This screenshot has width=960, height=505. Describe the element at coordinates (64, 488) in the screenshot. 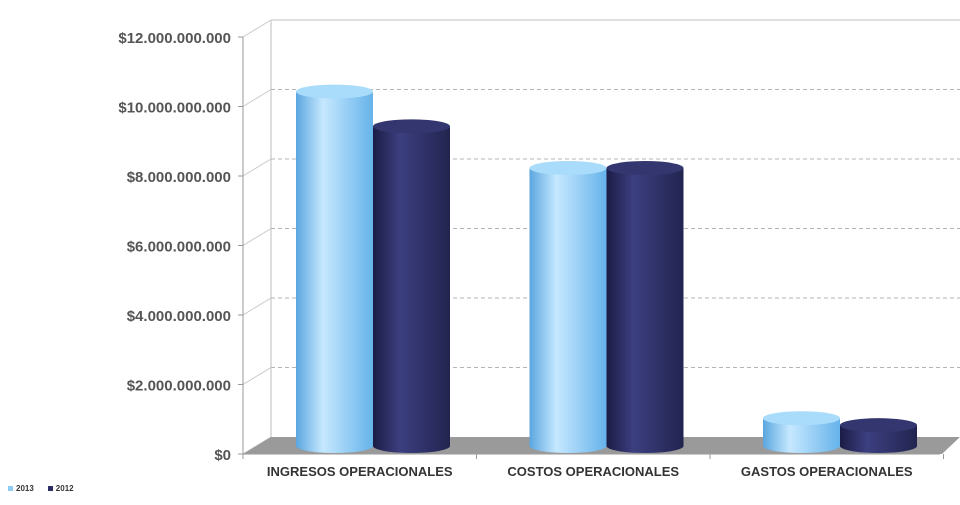

I see `legend-label-2012: 2012` at that location.